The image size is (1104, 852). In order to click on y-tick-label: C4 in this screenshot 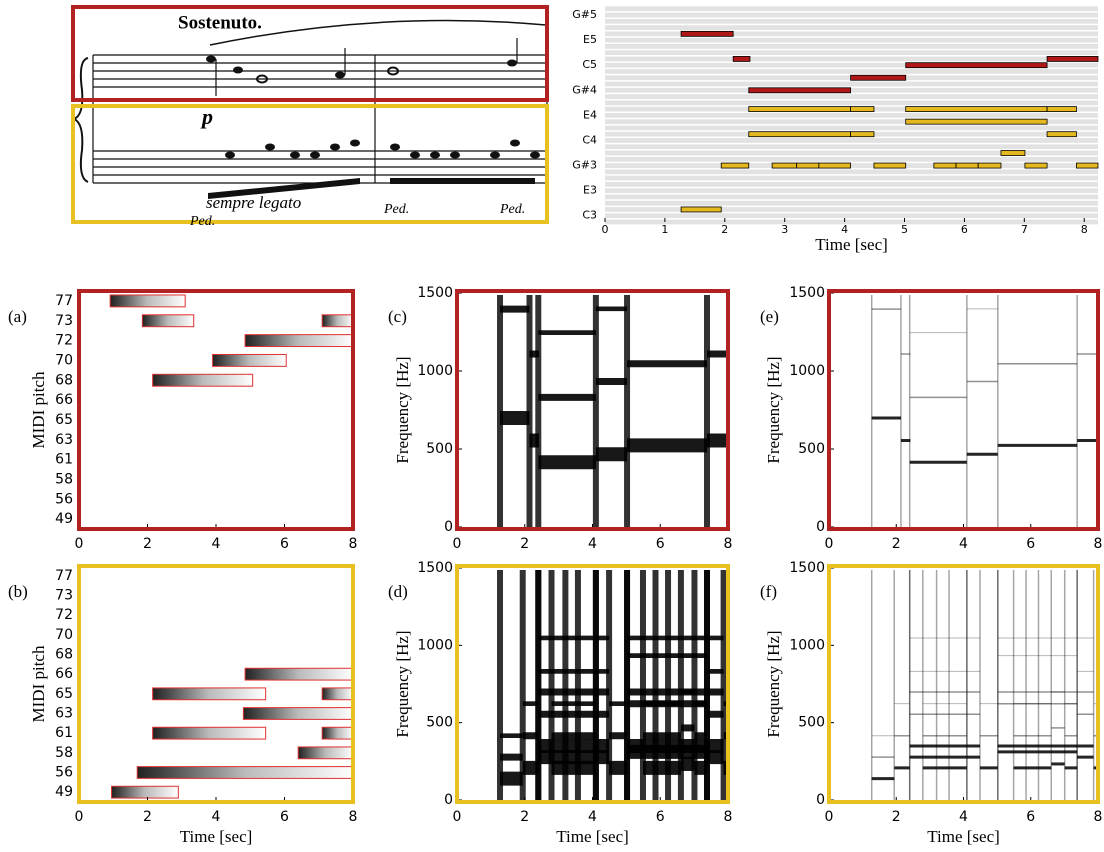, I will do `click(589, 139)`.